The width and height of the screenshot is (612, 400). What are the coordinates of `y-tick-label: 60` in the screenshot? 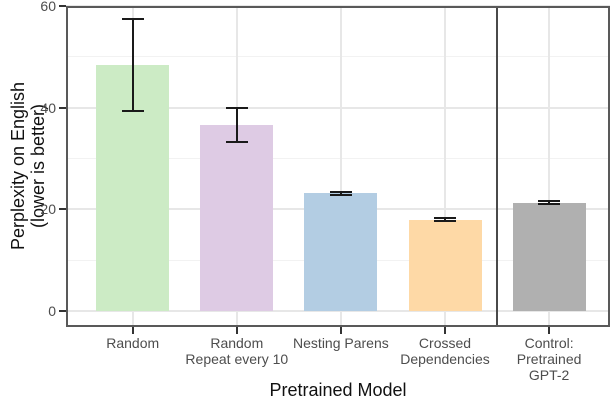 It's located at (48, 7).